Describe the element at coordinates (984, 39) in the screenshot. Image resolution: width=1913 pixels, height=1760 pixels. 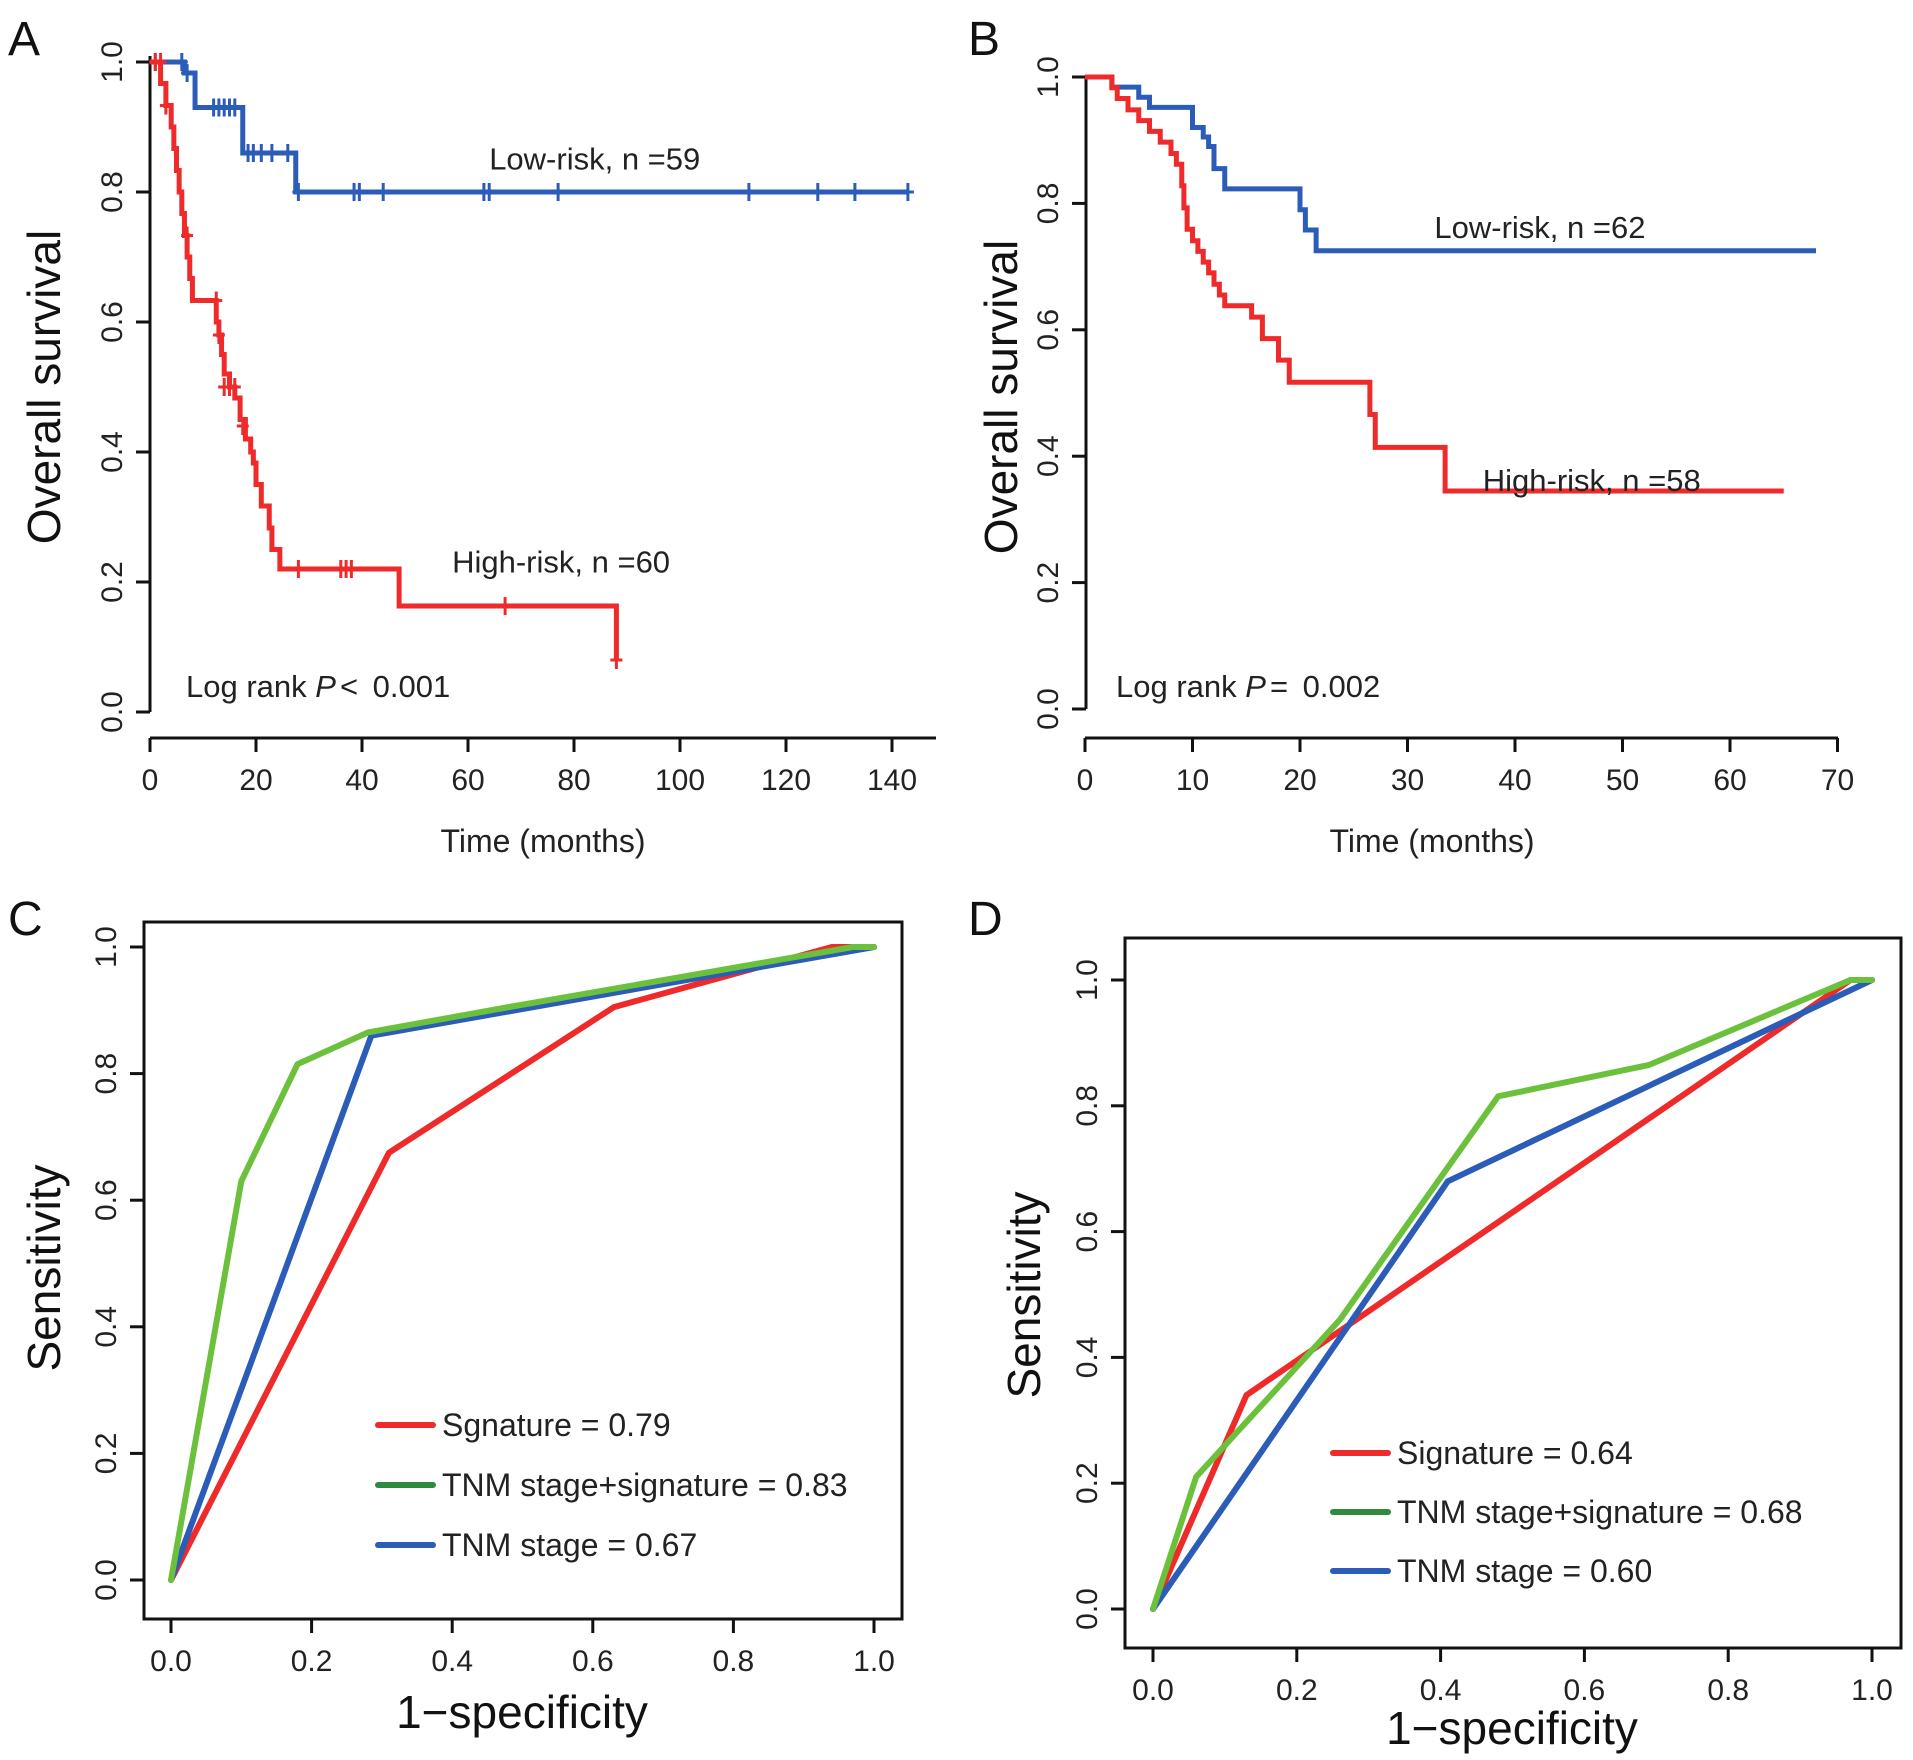
I see `panel-letter-b: B` at that location.